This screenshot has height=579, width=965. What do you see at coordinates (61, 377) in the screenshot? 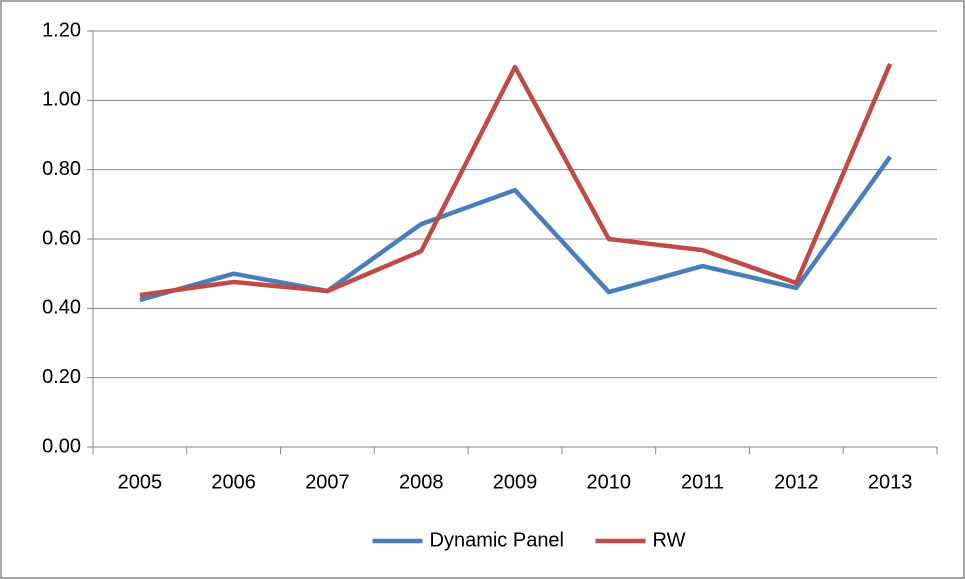
I see `y-tick-label: 0.20` at bounding box center [61, 377].